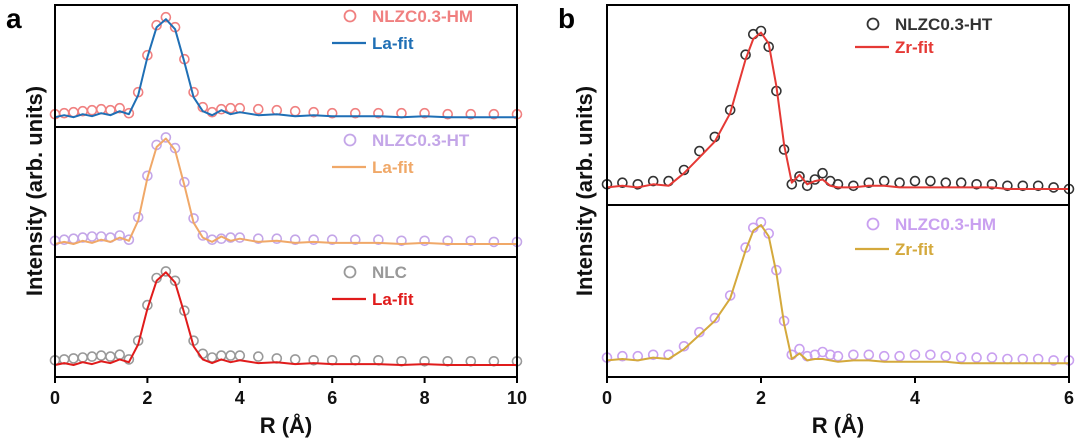 The height and width of the screenshot is (440, 1080). What do you see at coordinates (761, 398) in the screenshot?
I see `xtick-label: 2` at bounding box center [761, 398].